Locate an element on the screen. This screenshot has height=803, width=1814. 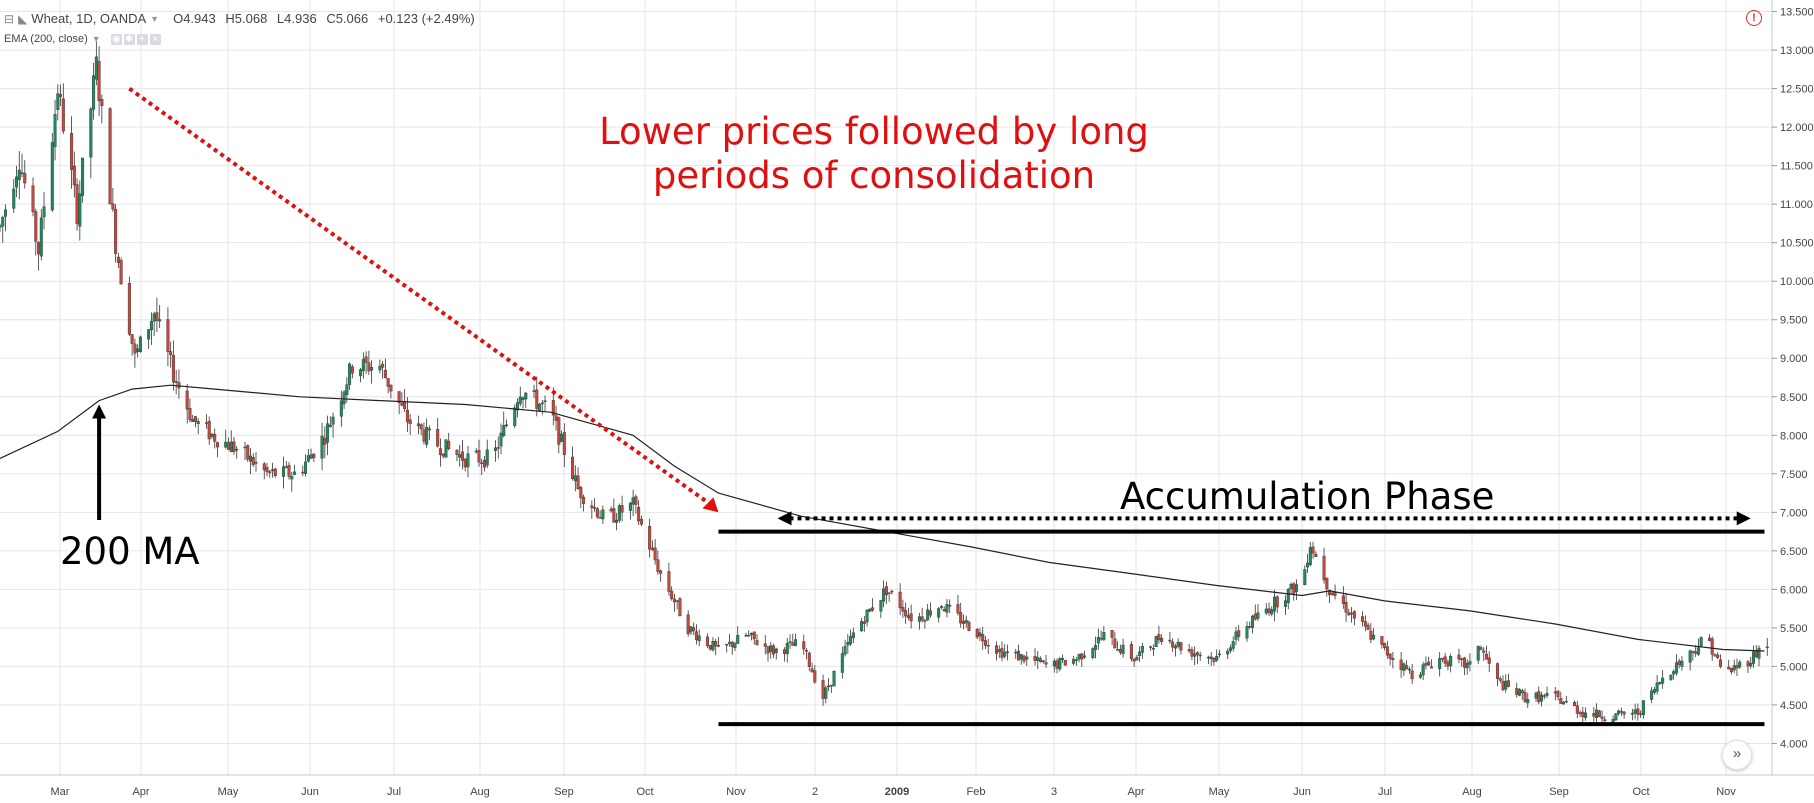
eye-icon: ◉ is located at coordinates (116, 39).